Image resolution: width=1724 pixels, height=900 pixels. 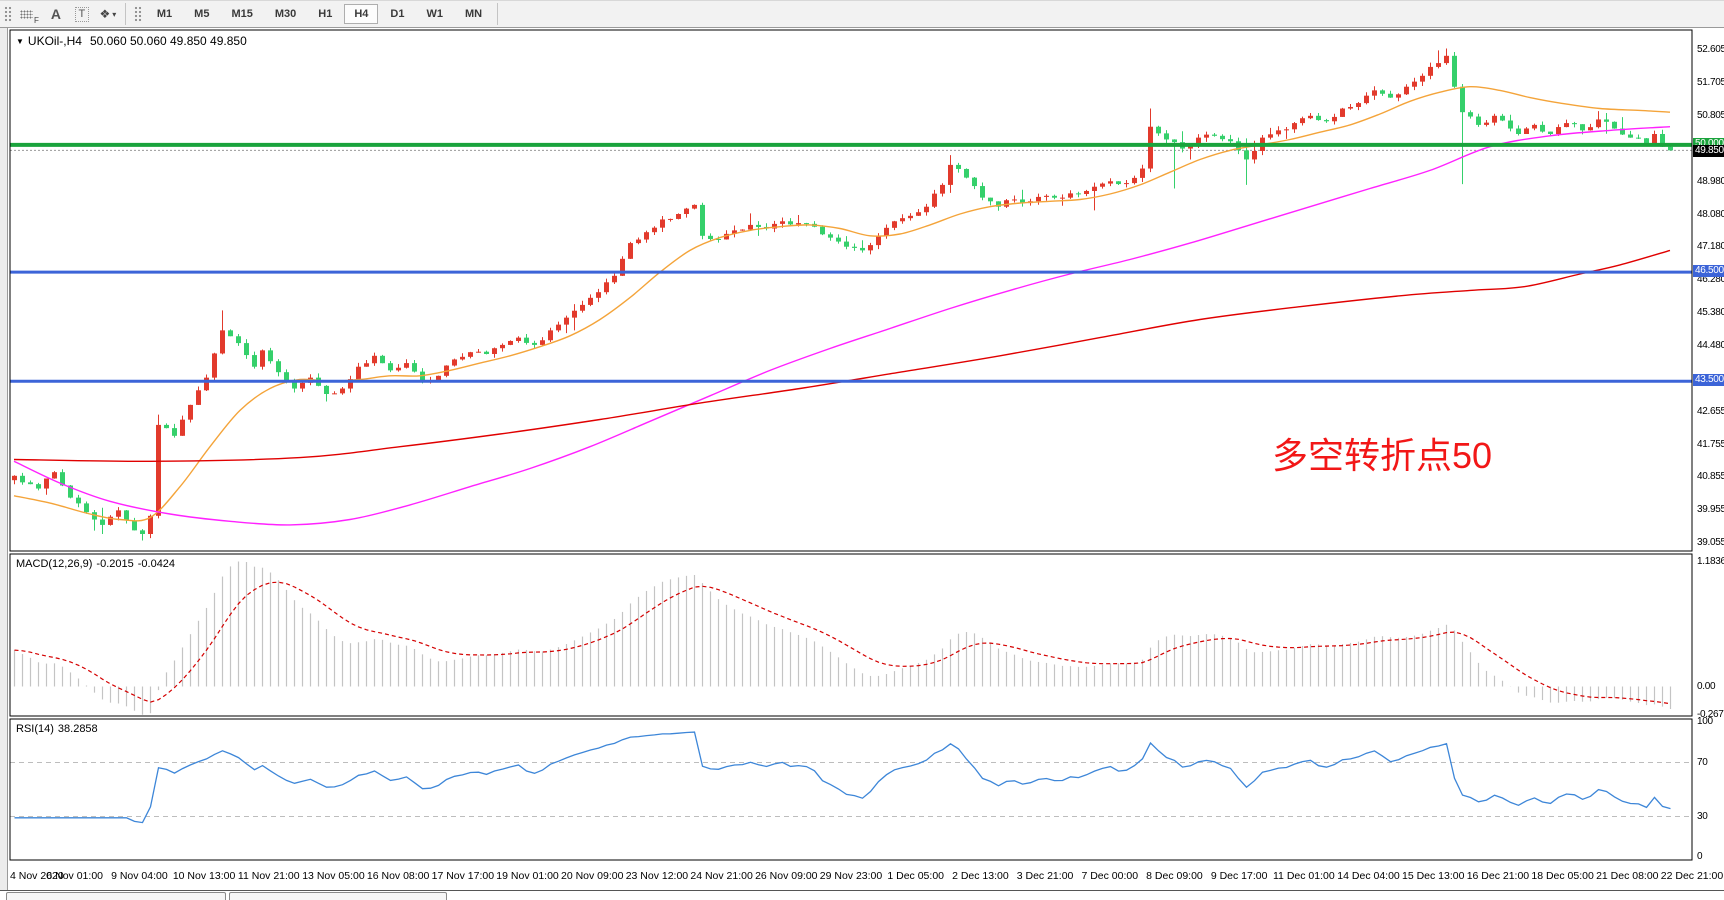 I want to click on time-axis-label: 11 Dec 01:00, so click(x=1304, y=876).